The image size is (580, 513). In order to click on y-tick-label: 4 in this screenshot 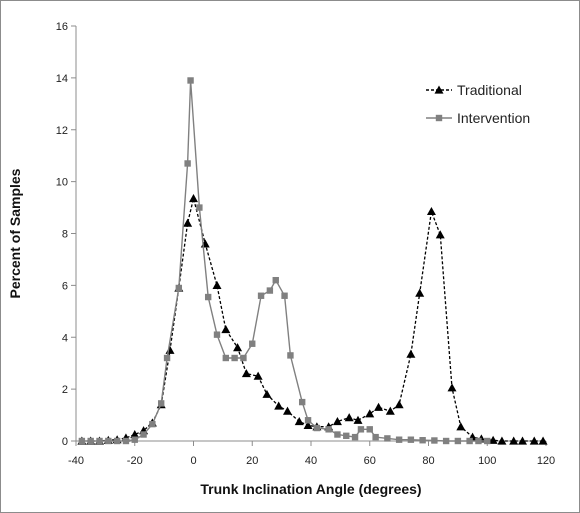, I will do `click(65, 338)`.